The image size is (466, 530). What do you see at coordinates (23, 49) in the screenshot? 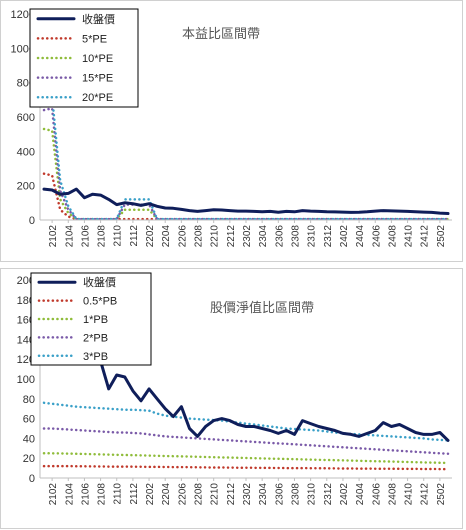
I see `pe-y-tick-label: 1000` at bounding box center [23, 49].